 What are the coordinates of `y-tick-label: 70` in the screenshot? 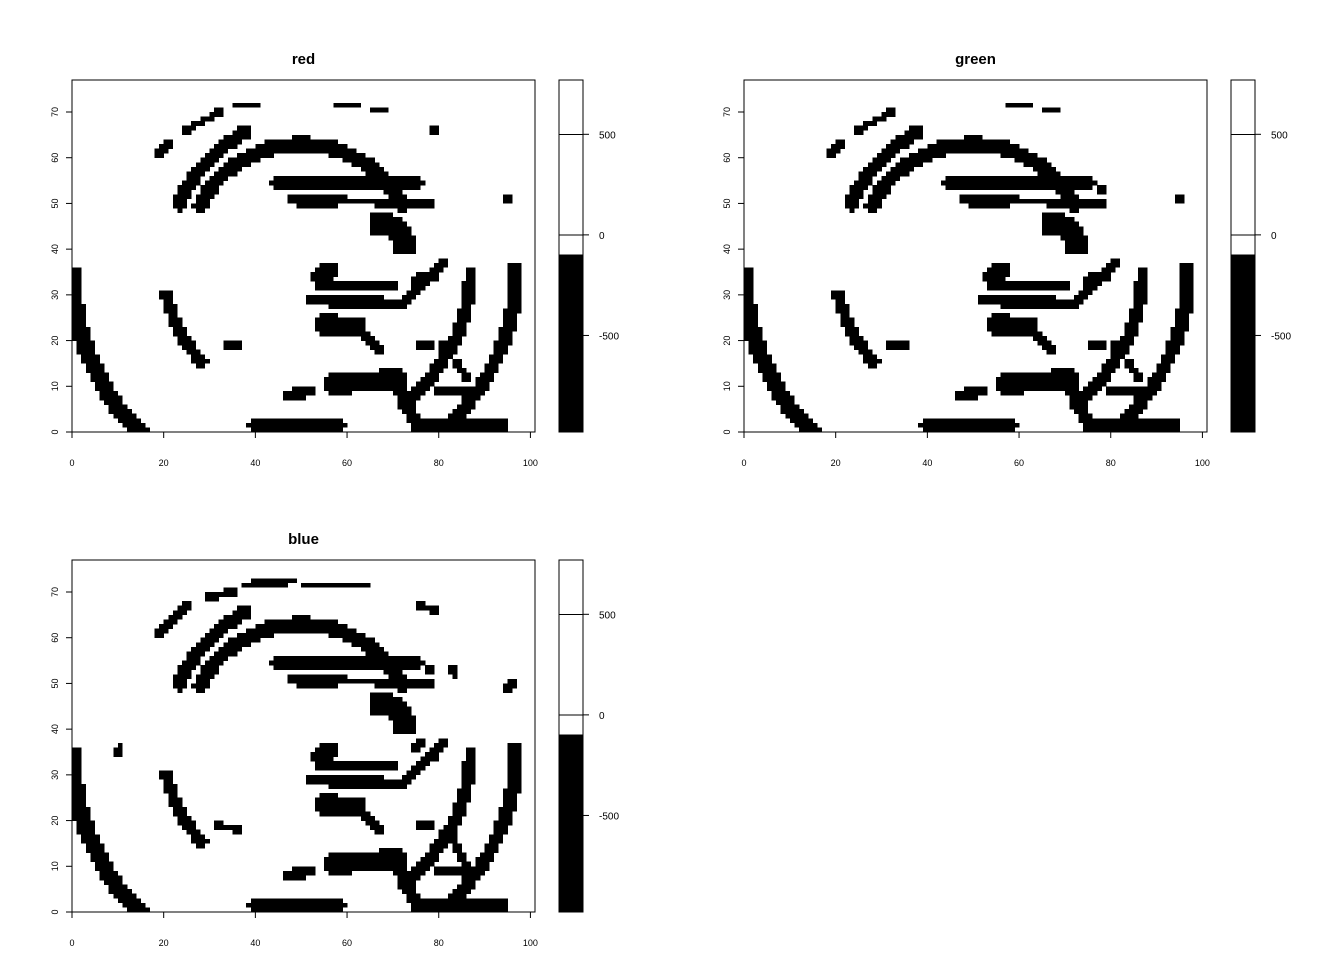 It's located at (55, 592).